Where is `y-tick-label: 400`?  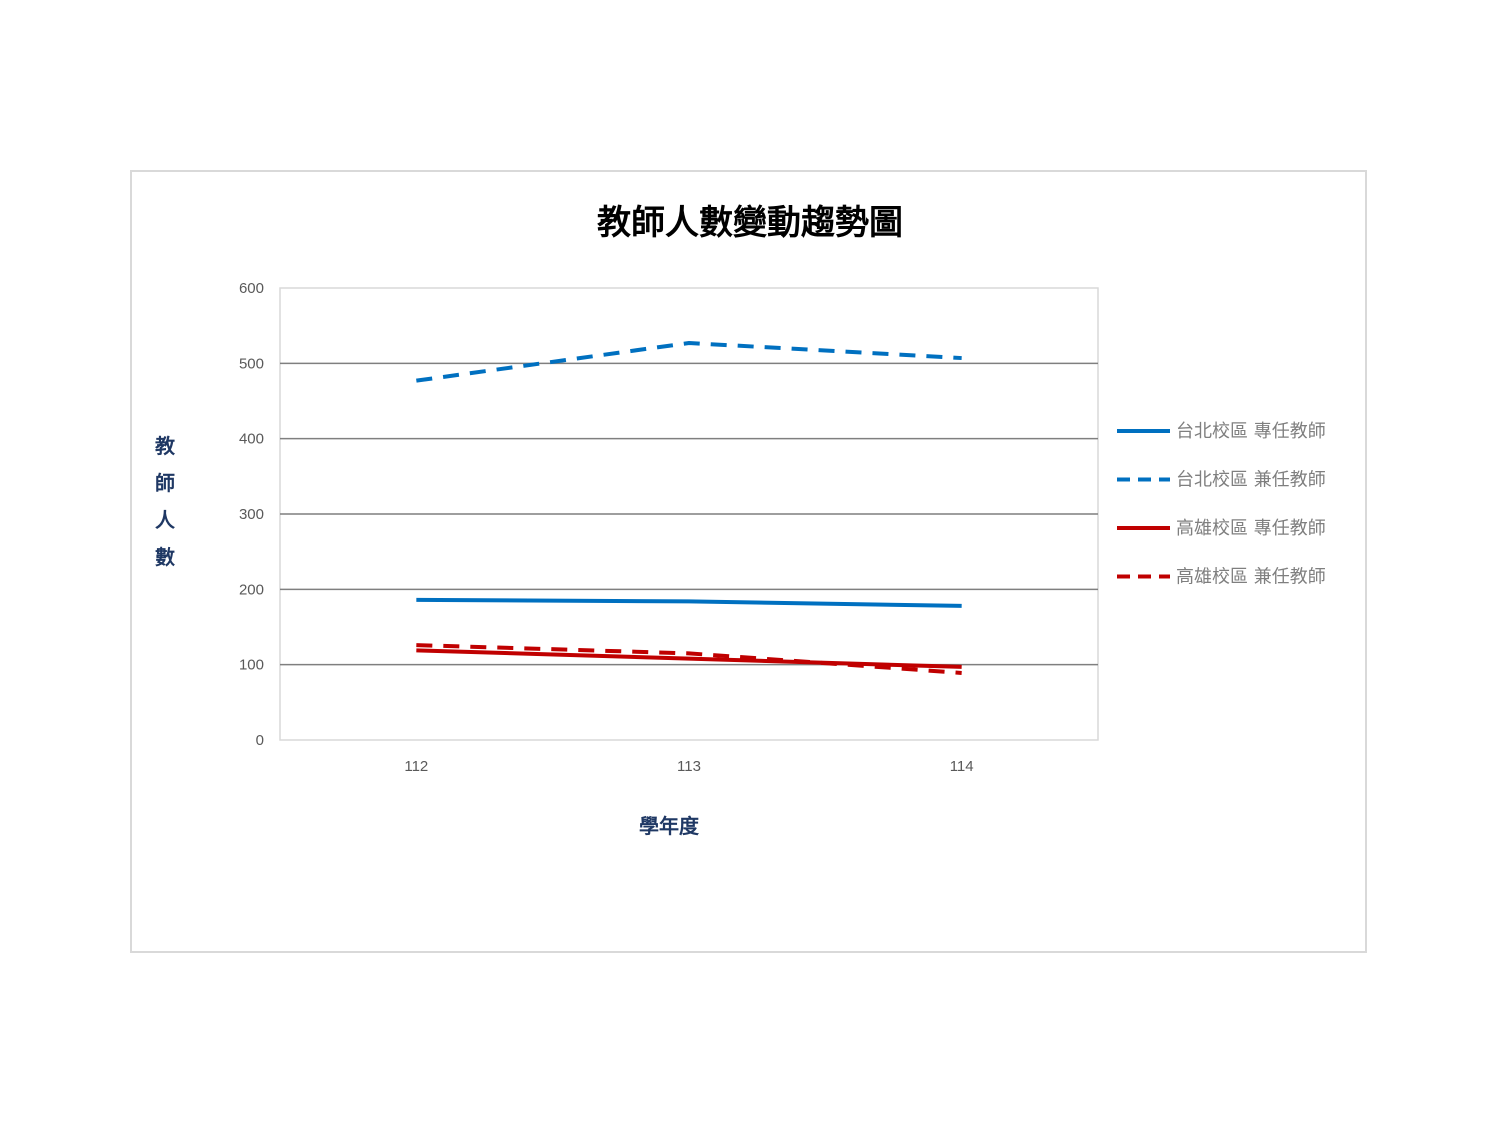 y-tick-label: 400 is located at coordinates (251, 439).